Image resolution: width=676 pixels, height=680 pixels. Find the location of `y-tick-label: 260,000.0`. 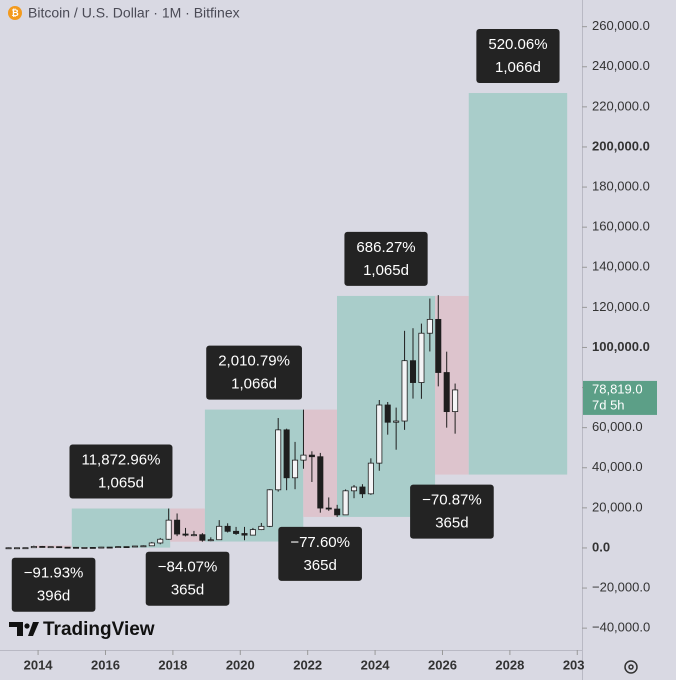

y-tick-label: 260,000.0 is located at coordinates (621, 25).